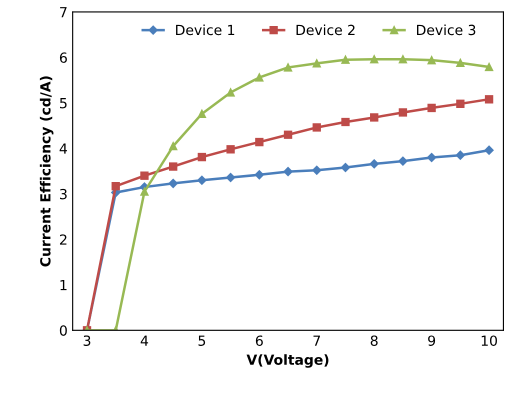  Describe the element at coordinates (432, 340) in the screenshot. I see `x-tick-label: 9` at that location.